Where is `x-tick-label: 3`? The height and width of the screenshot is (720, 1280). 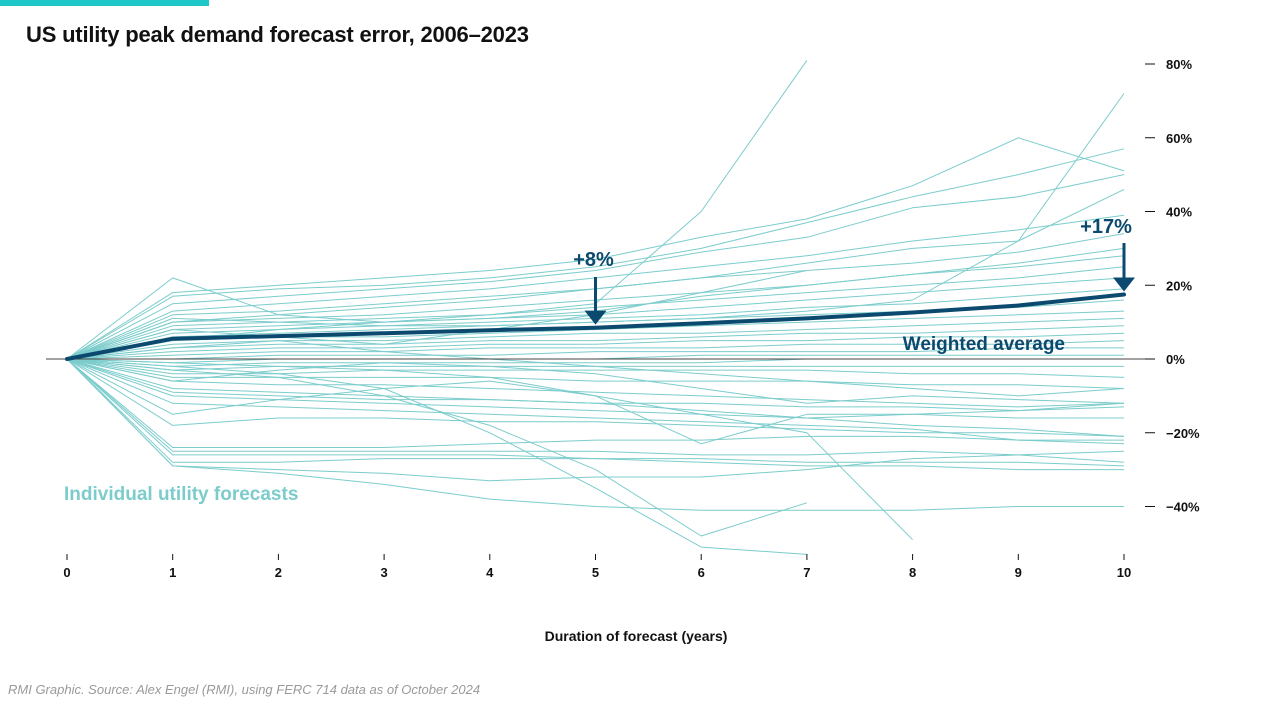 x-tick-label: 3 is located at coordinates (383, 572).